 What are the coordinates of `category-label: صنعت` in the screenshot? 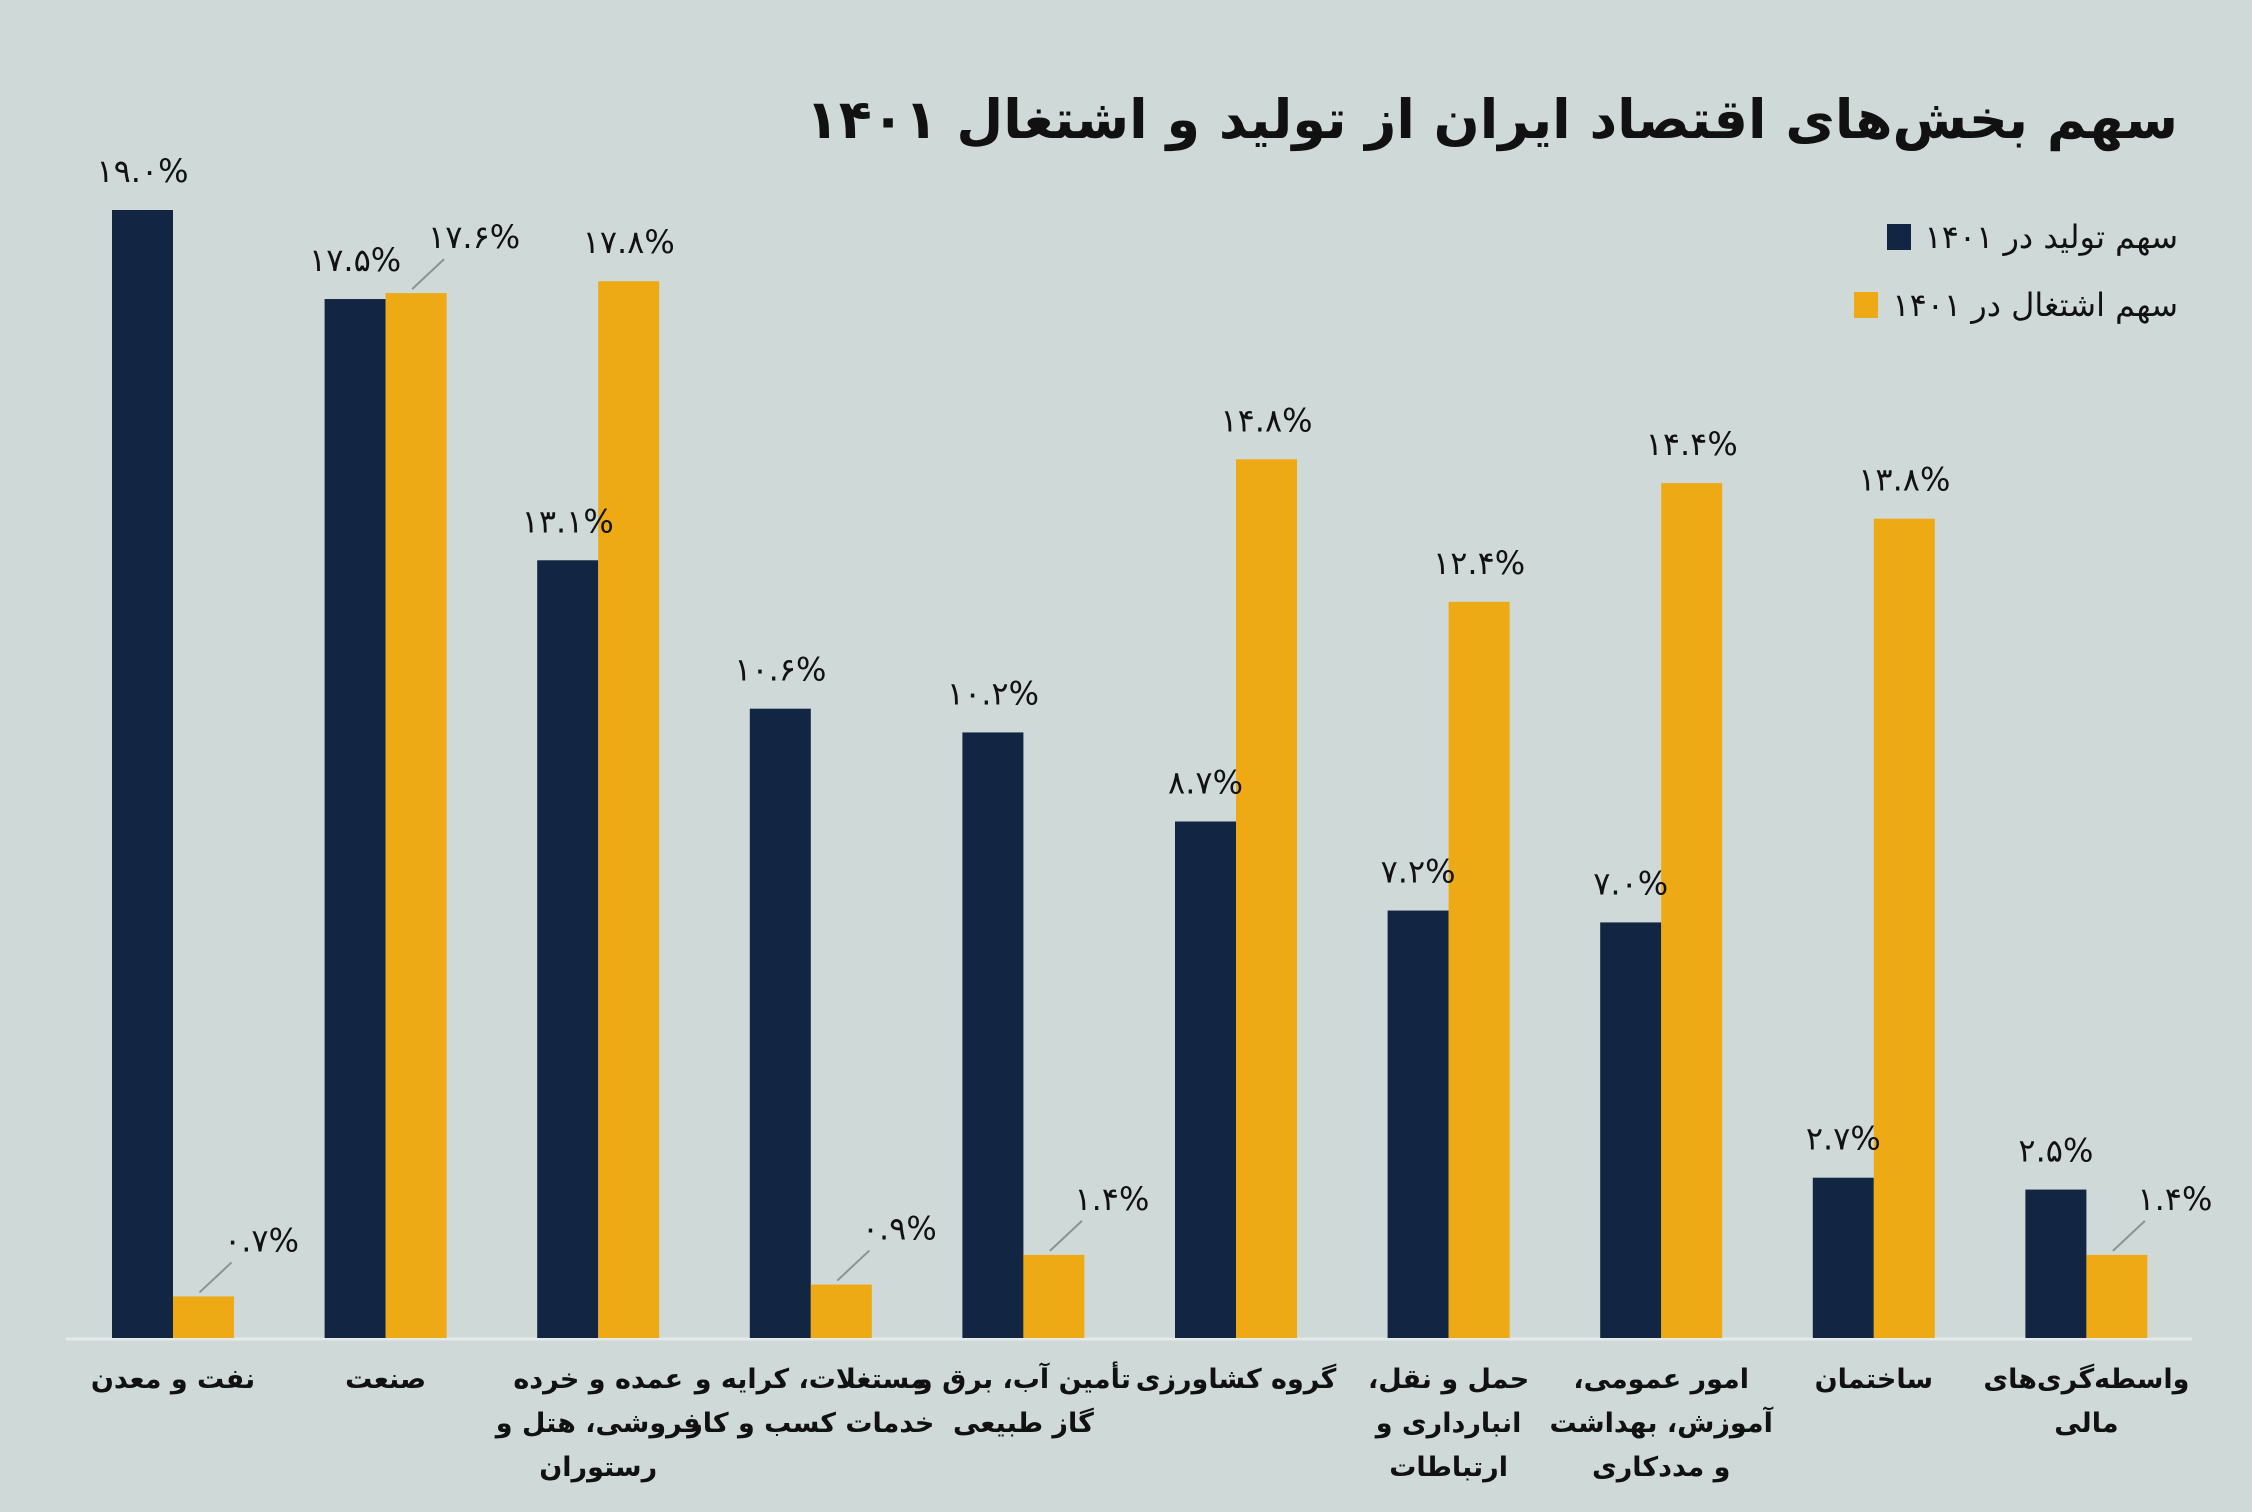 It's located at (385, 1379).